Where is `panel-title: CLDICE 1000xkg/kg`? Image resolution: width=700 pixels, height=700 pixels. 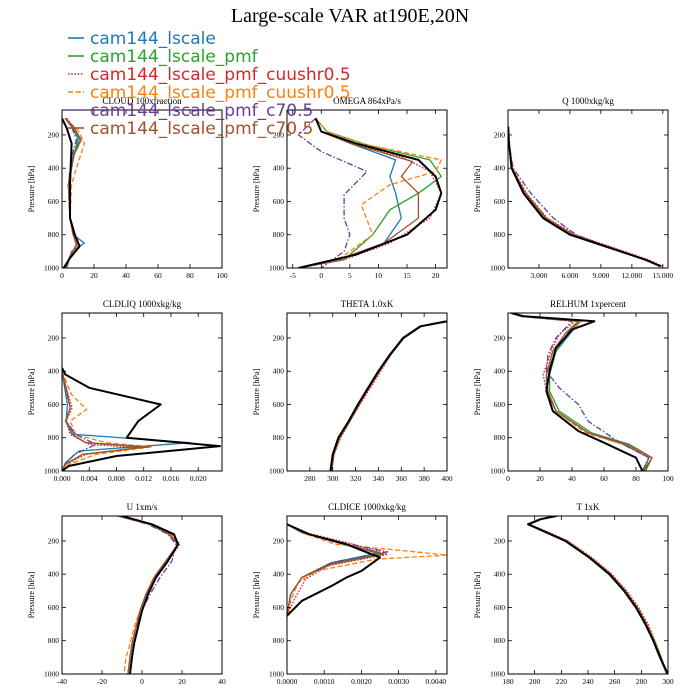 panel-title: CLDICE 1000xkg/kg is located at coordinates (367, 507).